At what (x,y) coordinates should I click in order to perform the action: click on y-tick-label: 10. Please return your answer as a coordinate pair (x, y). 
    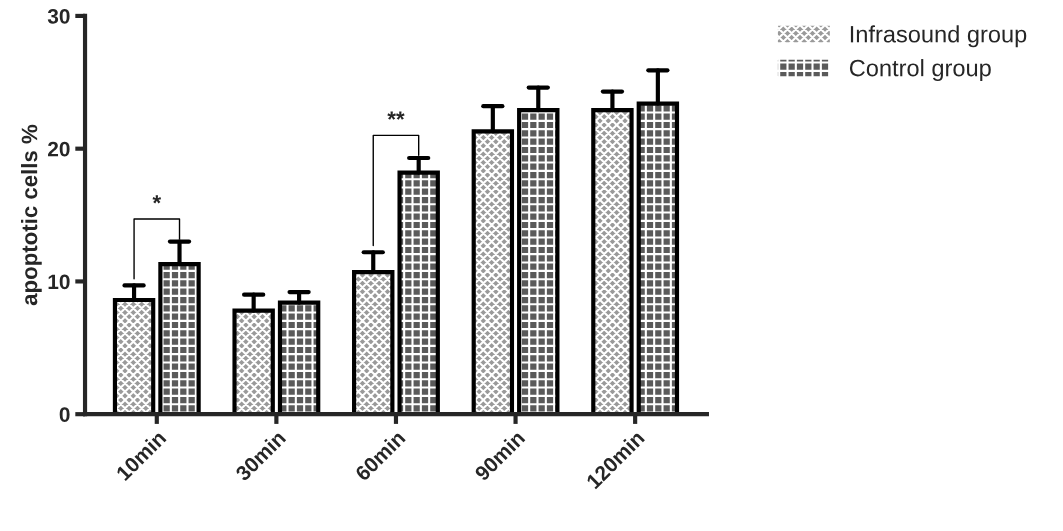
    Looking at the image, I should click on (59, 282).